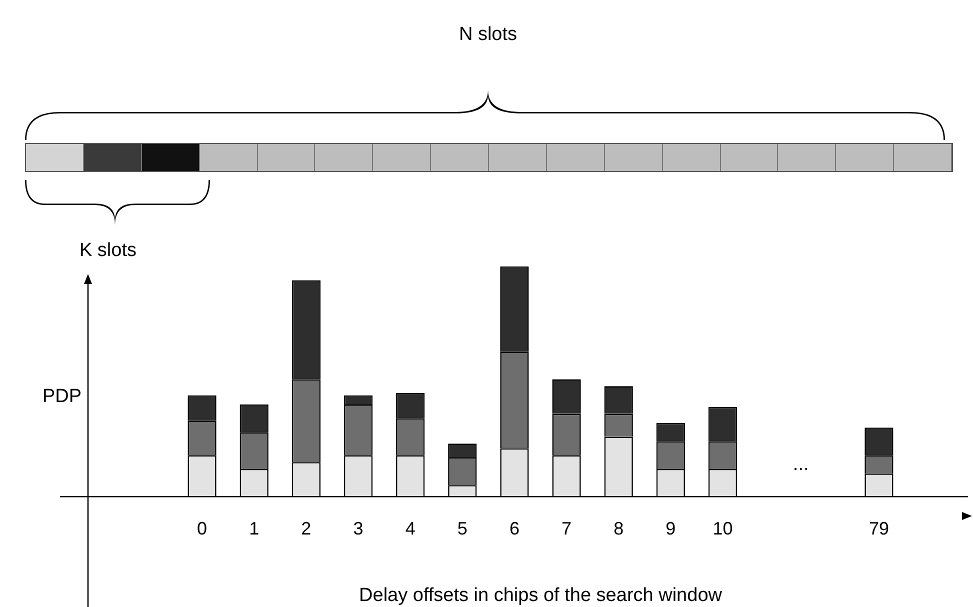 The width and height of the screenshot is (973, 607). I want to click on x-tick-label: 3, so click(358, 528).